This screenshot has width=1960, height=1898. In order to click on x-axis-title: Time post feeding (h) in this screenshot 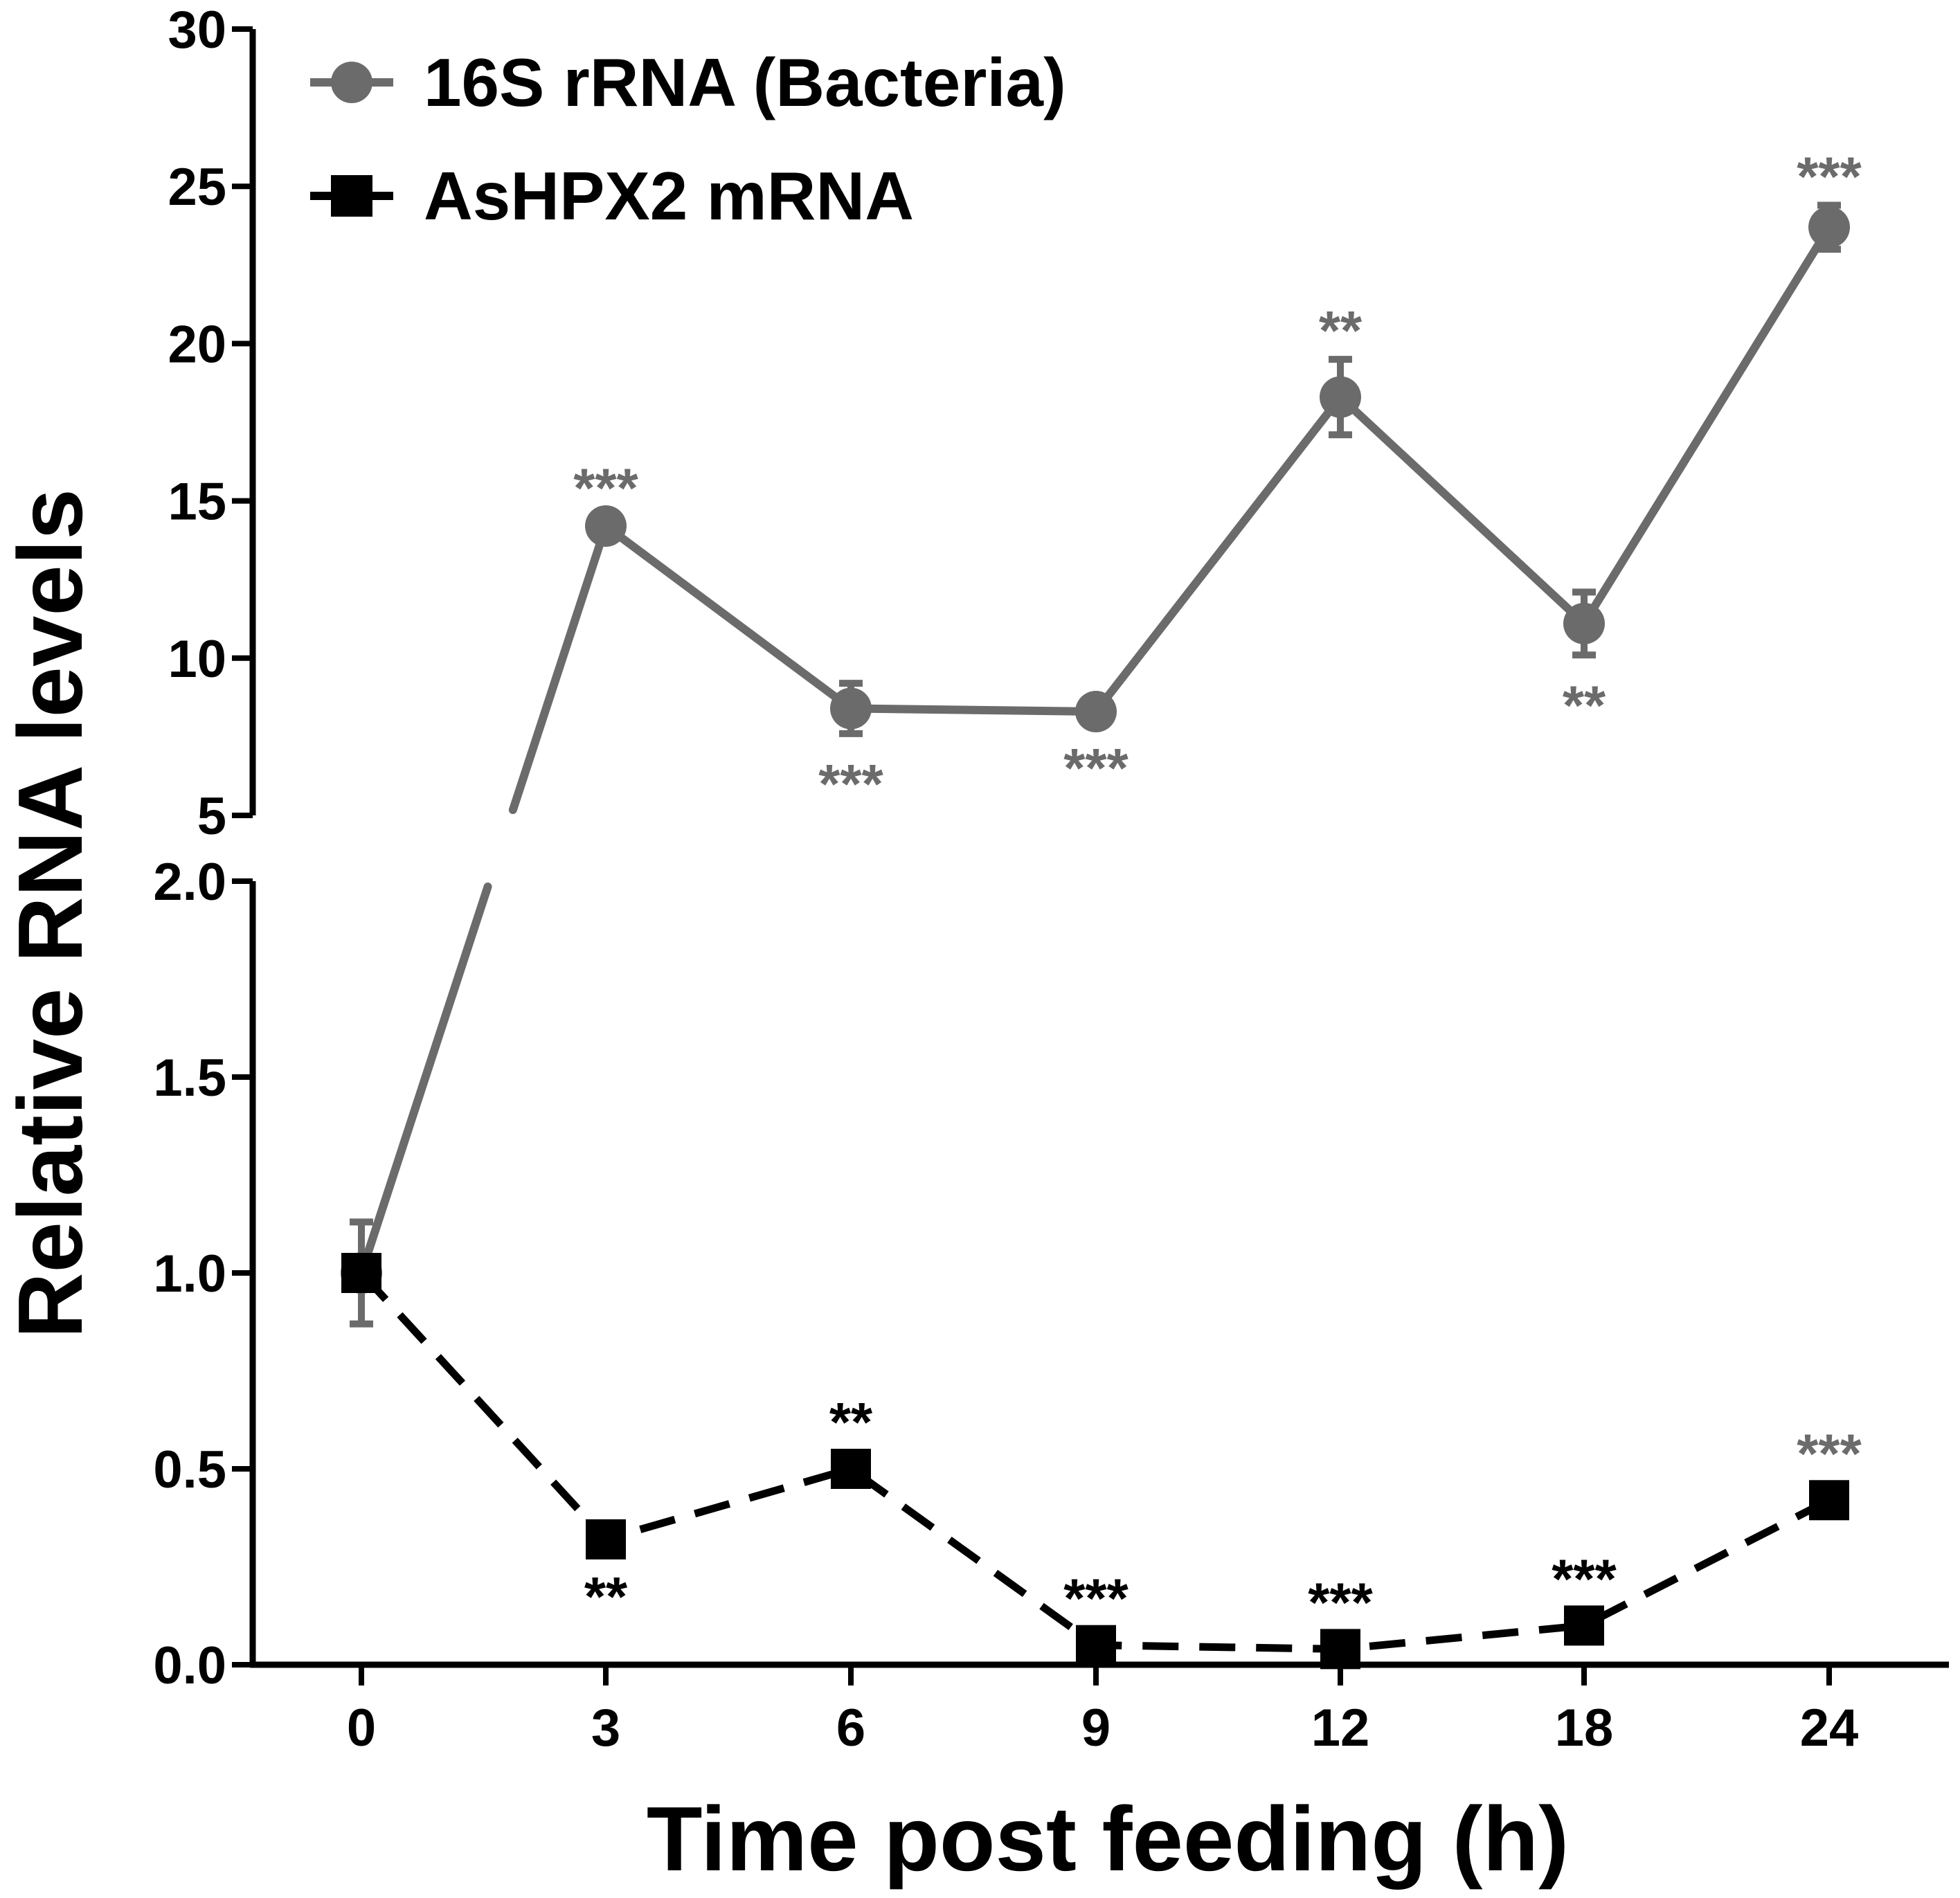, I will do `click(1108, 1839)`.